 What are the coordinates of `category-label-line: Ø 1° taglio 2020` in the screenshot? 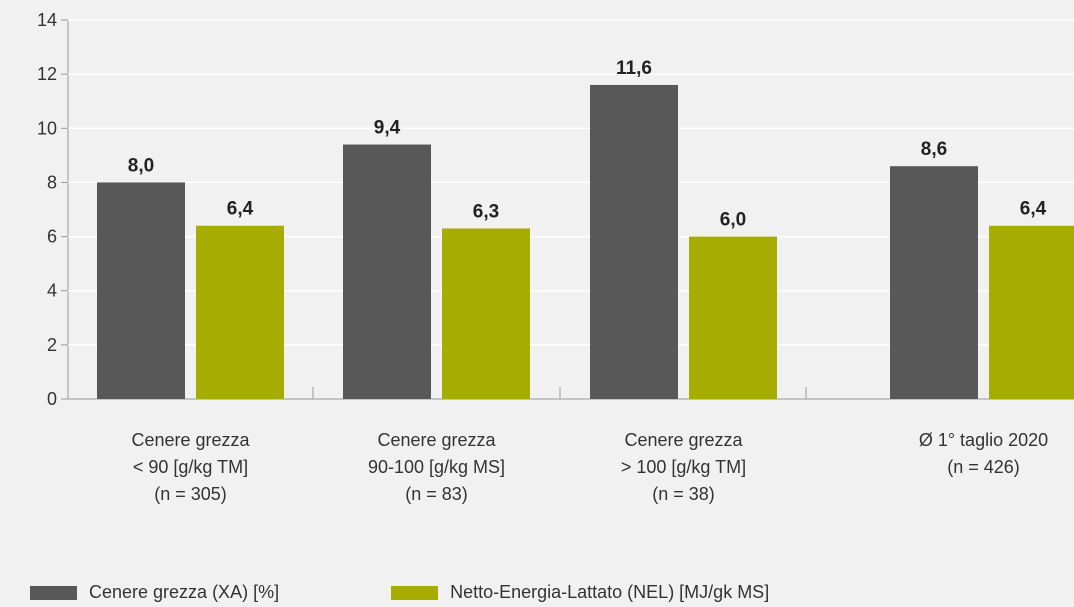 It's located at (983, 440).